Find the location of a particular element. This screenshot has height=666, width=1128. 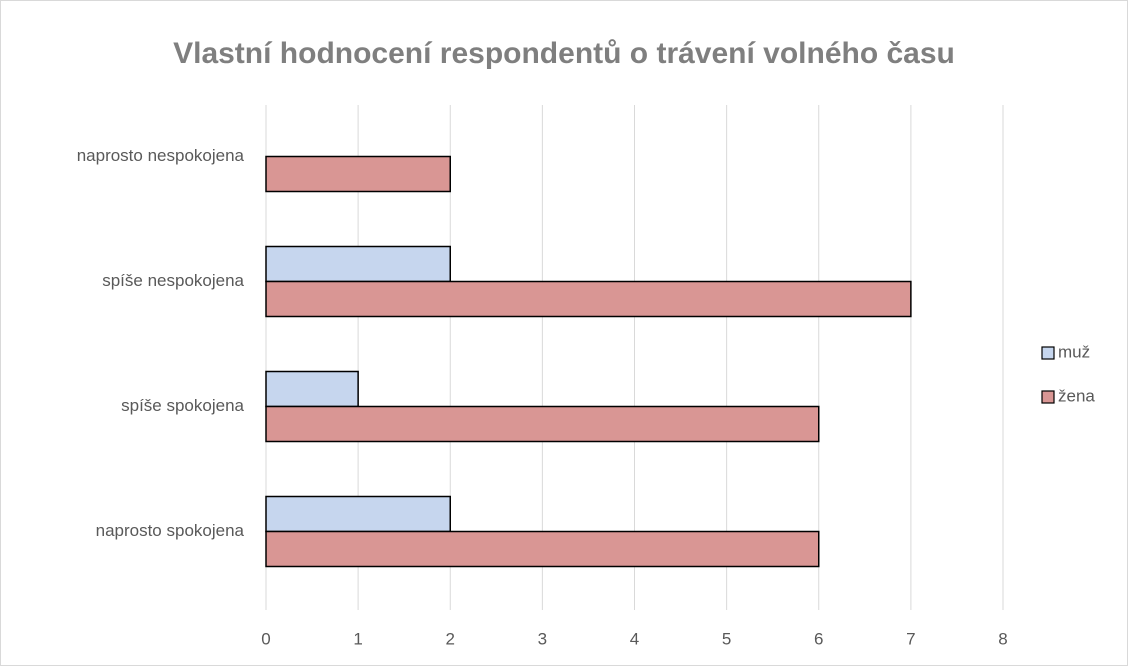

x-tick-label: 7 is located at coordinates (910, 638).